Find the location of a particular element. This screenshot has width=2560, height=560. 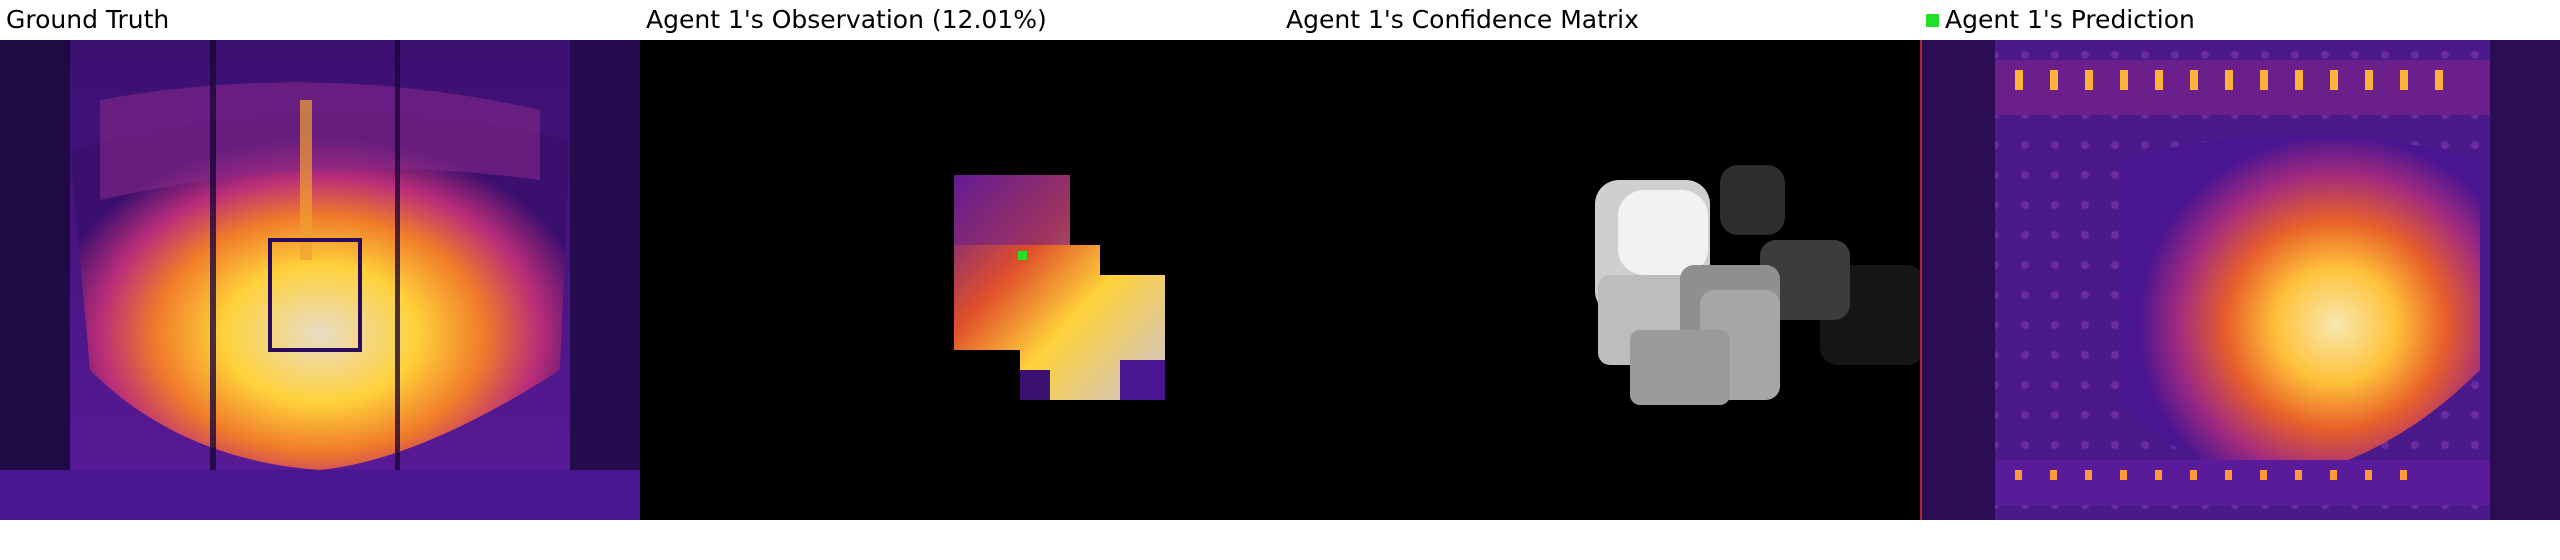

agent-position-marker is located at coordinates (1022, 255).